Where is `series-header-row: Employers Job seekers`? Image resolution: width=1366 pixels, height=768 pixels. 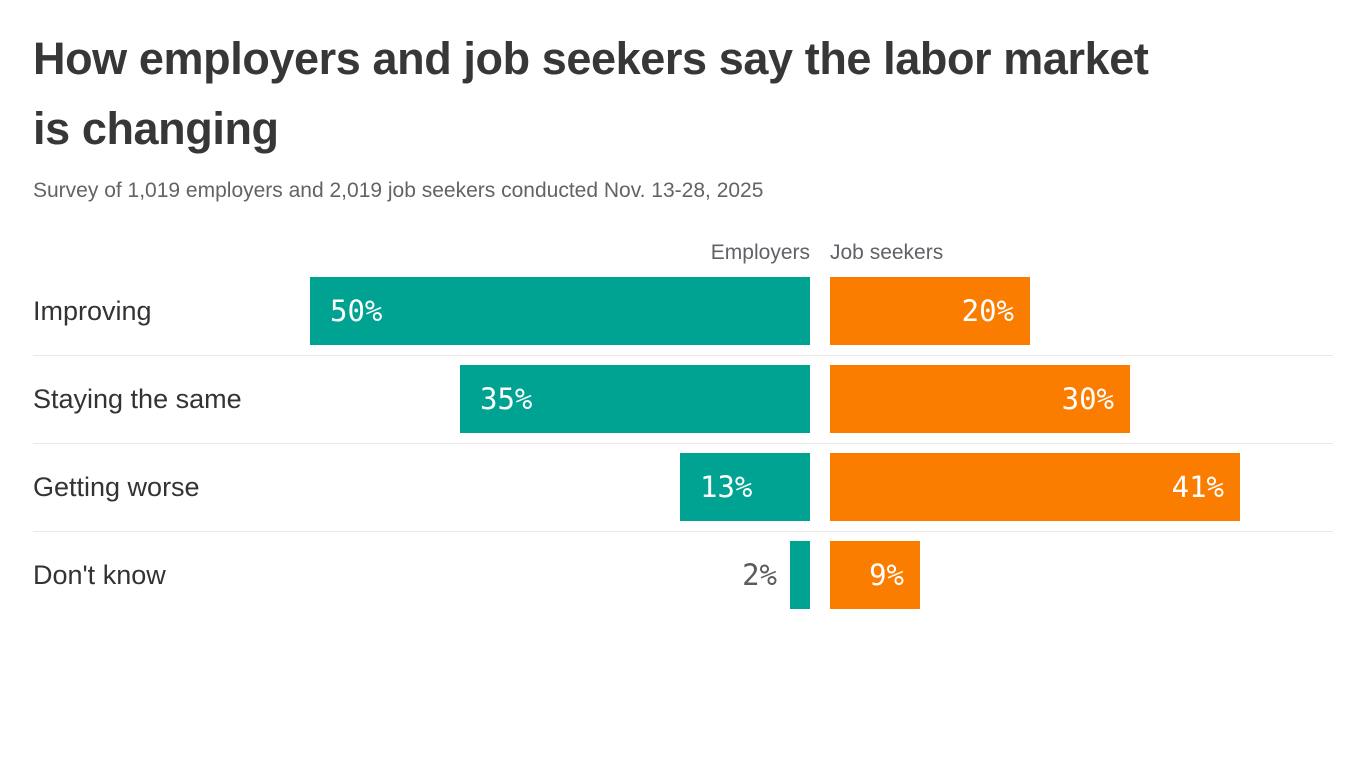
series-header-row: Employers Job seekers is located at coordinates (683, 253).